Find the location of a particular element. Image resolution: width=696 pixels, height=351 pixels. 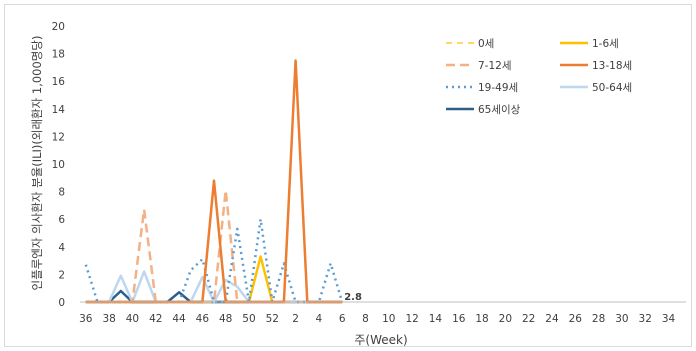

x-tick-label: 20 is located at coordinates (505, 319).